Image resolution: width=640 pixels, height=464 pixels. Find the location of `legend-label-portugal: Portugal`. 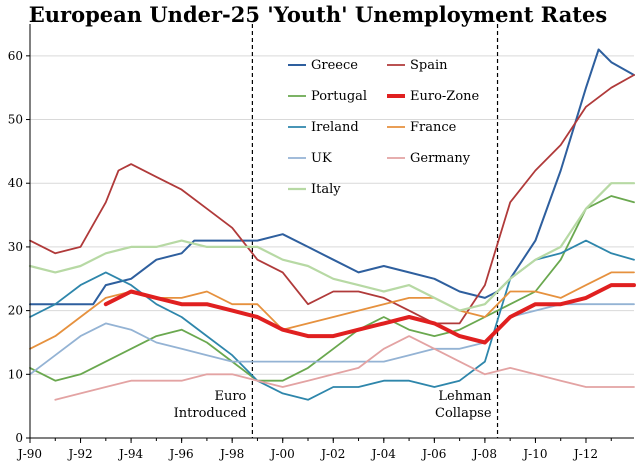

legend-label-portugal: Portugal is located at coordinates (339, 96).